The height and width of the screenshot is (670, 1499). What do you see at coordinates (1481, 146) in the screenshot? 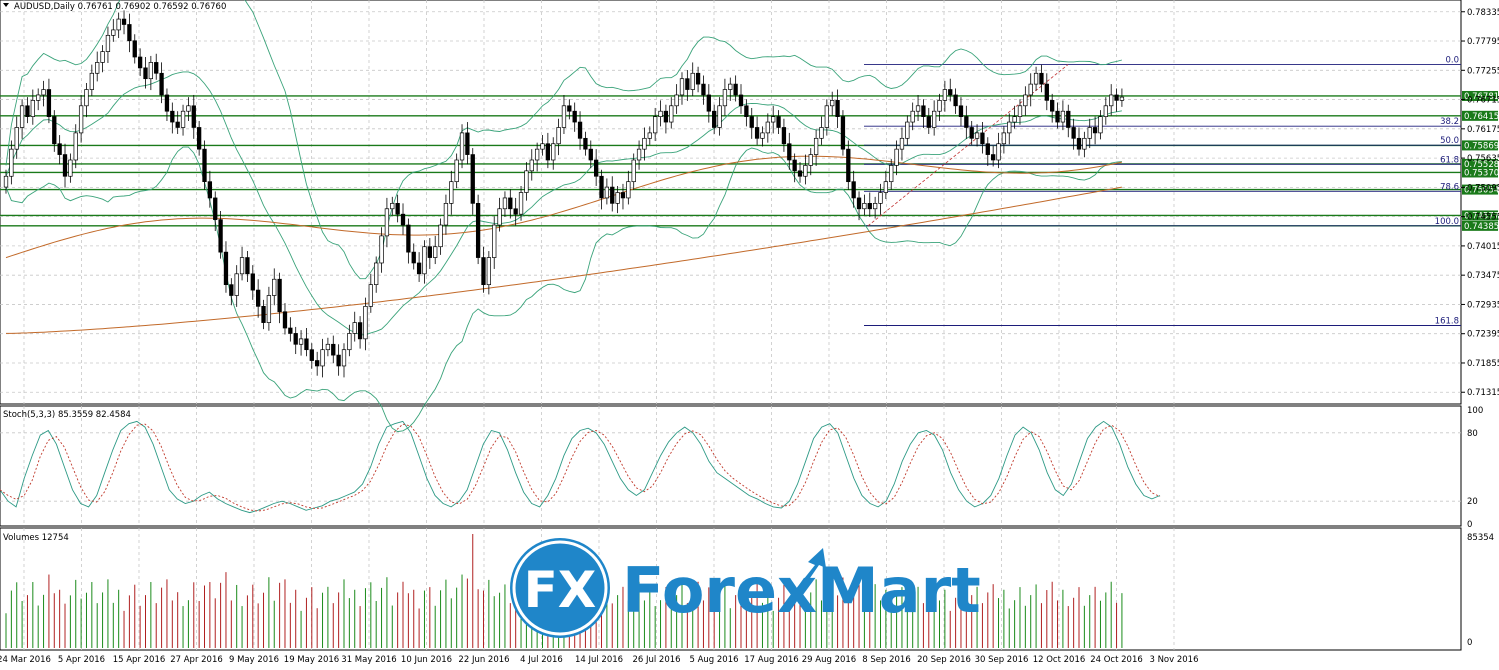
I see `level-price-label: 0.75869` at bounding box center [1481, 146].